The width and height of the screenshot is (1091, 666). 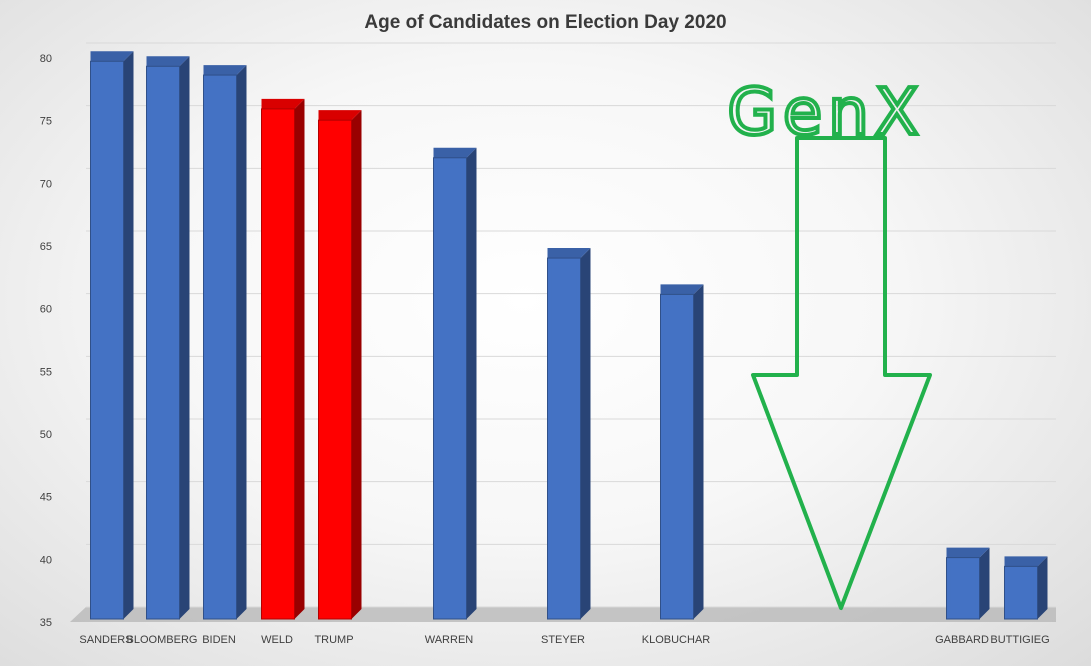 What do you see at coordinates (841, 373) in the screenshot?
I see `down-arrow-icon` at bounding box center [841, 373].